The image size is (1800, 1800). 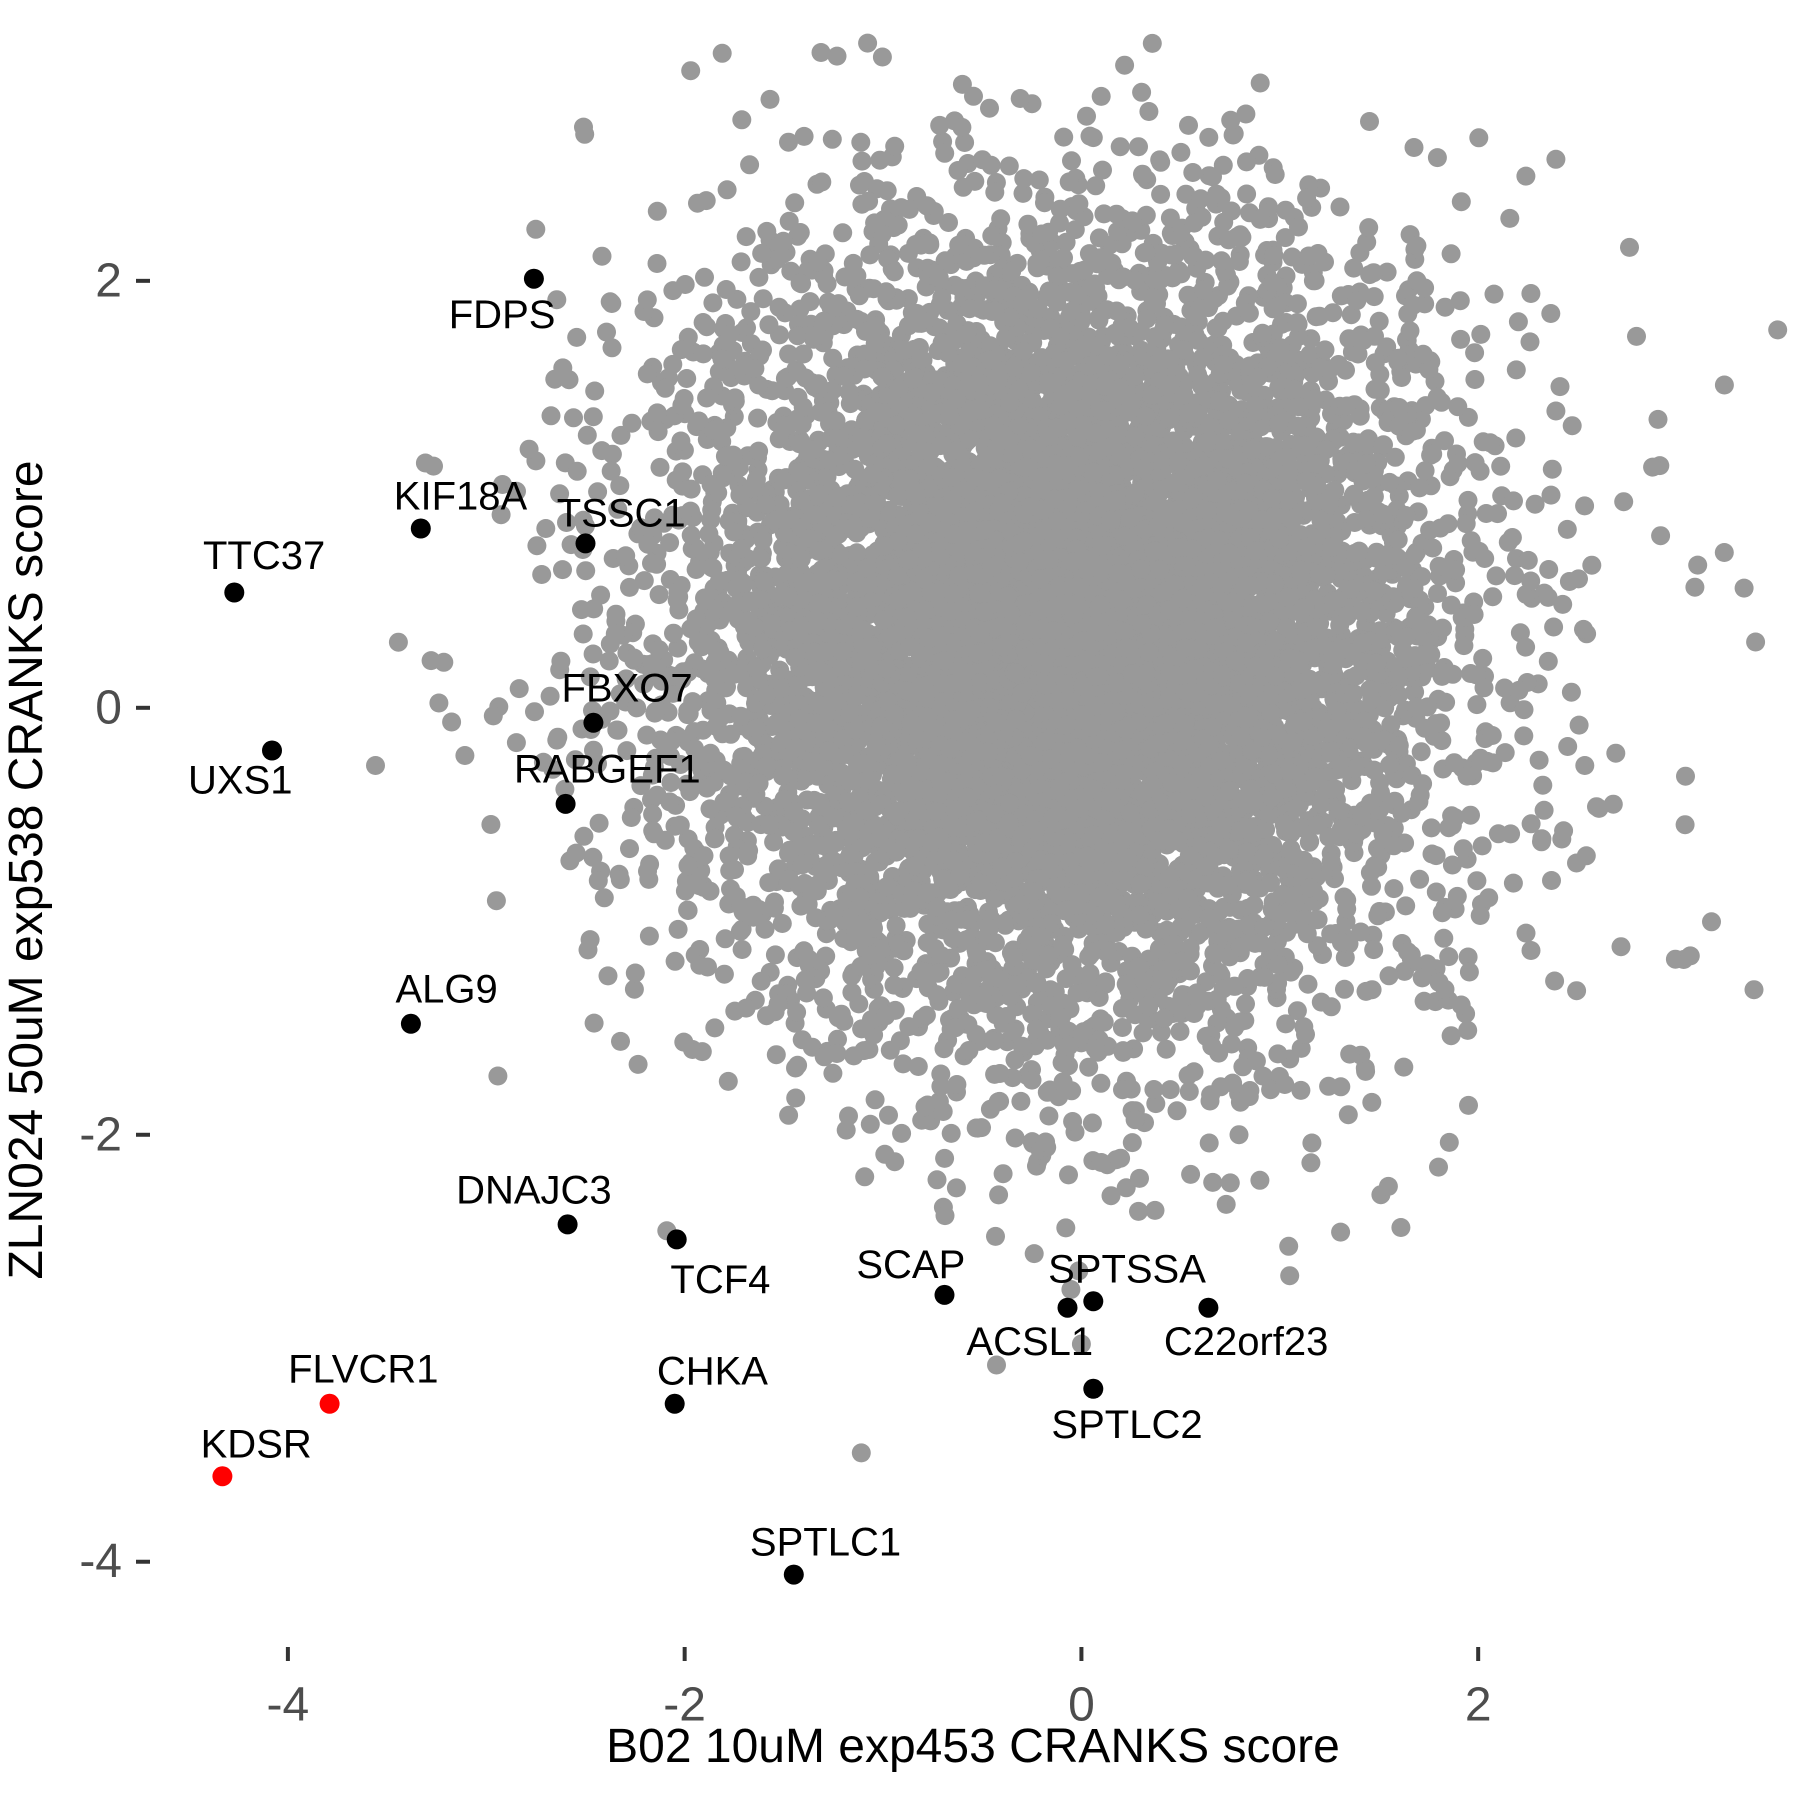 I want to click on y-tick-label: -2, so click(x=100, y=1134).